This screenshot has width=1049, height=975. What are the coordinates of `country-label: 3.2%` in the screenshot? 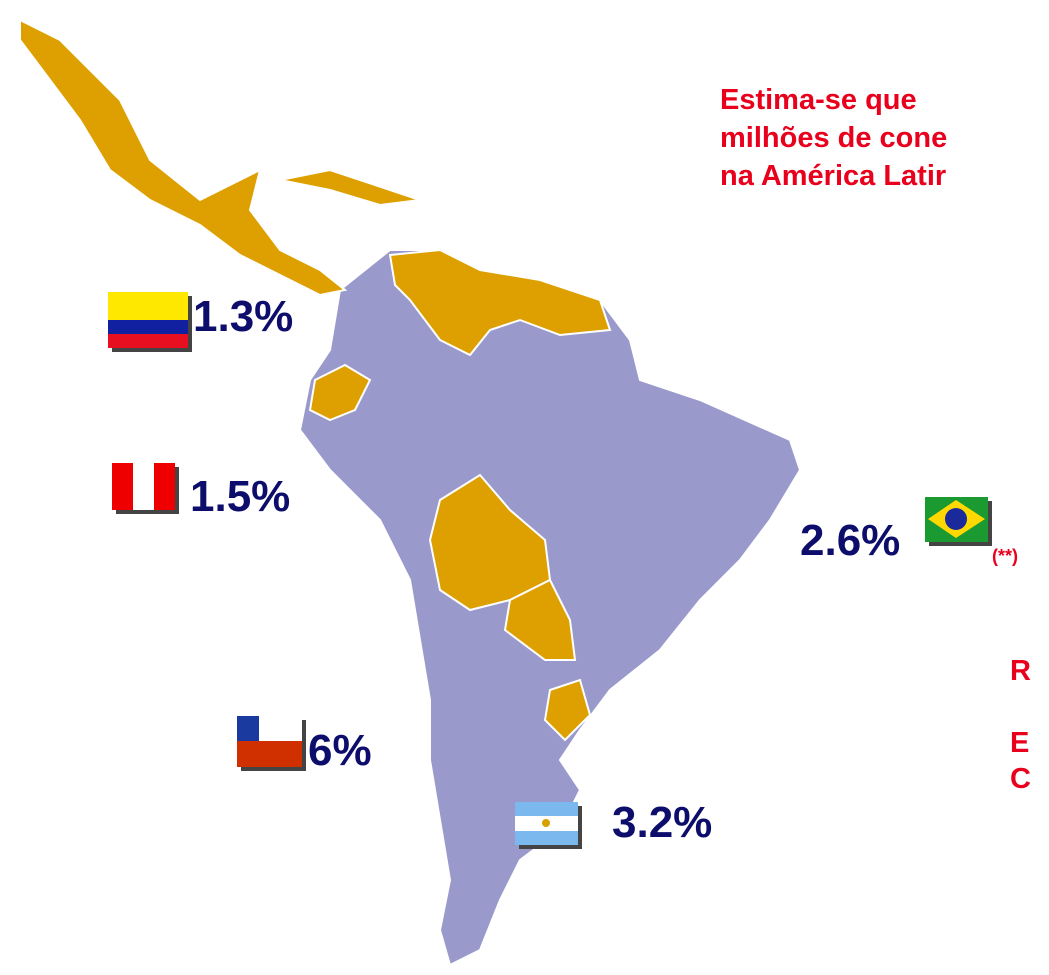 It's located at (662, 822).